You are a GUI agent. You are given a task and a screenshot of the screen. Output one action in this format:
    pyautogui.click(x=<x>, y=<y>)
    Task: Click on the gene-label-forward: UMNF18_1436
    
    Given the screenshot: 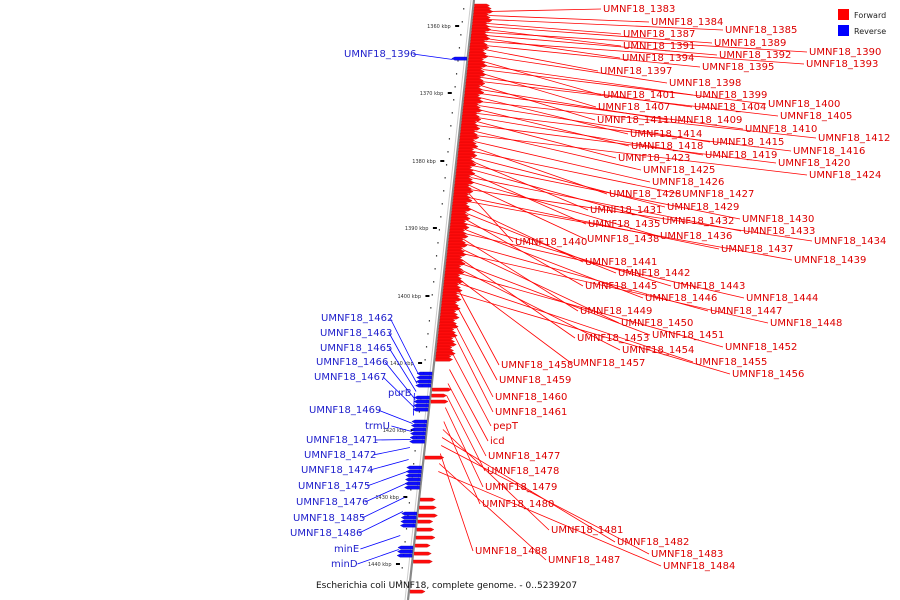 What is the action you would take?
    pyautogui.click(x=696, y=236)
    